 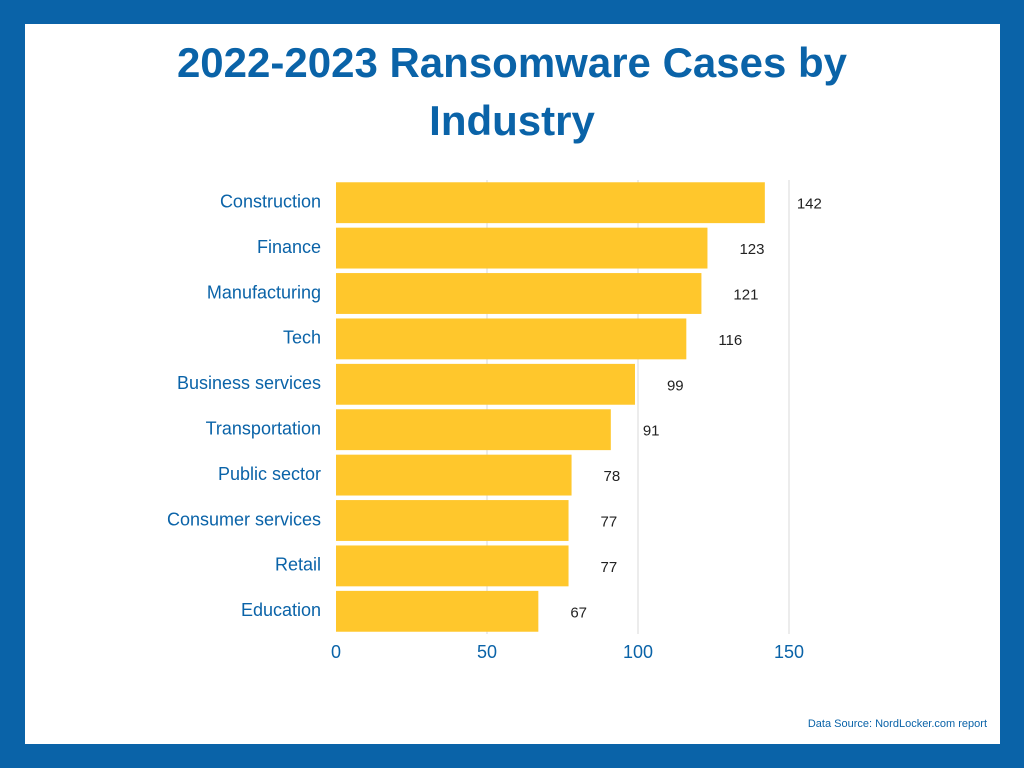 I want to click on x-tick-label: 150, so click(x=789, y=652).